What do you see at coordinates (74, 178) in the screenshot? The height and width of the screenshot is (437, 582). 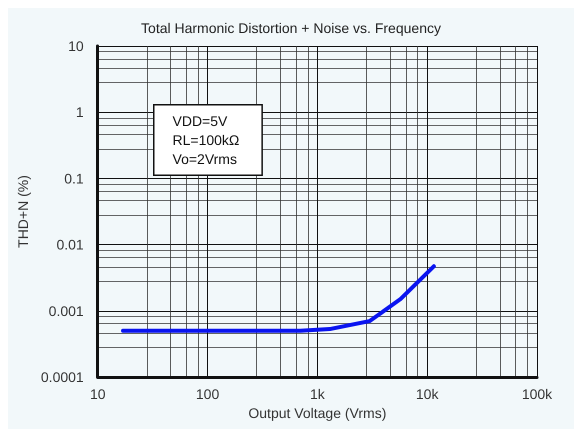 I see `y-tick-label: 0.1` at bounding box center [74, 178].